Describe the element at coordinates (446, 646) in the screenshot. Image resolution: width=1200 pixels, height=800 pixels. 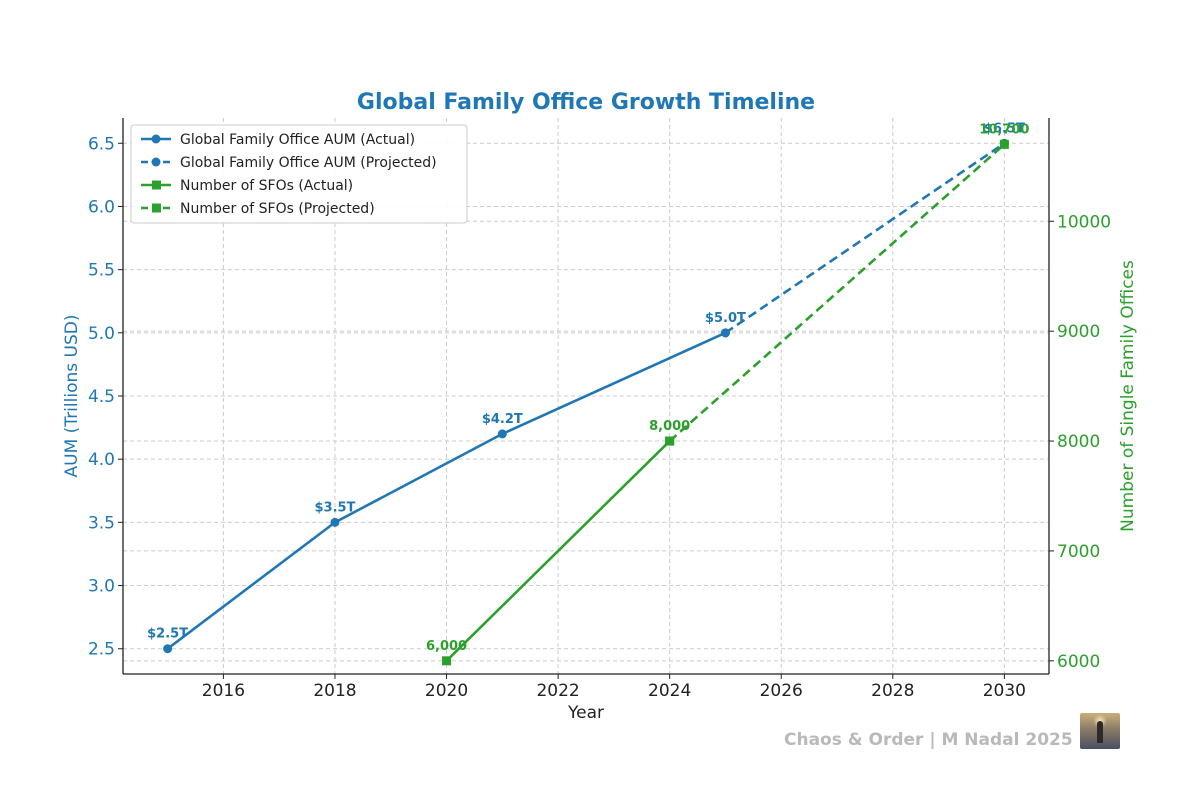
I see `data-label: 6,000` at that location.